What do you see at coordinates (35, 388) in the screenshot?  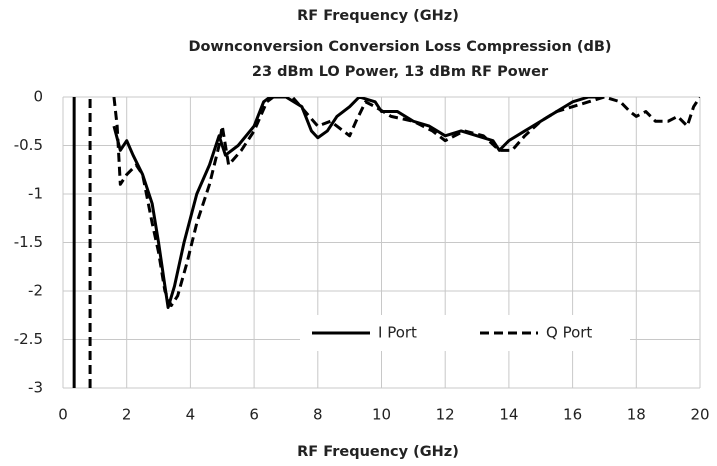 I see `y-tick-label: -3` at bounding box center [35, 388].